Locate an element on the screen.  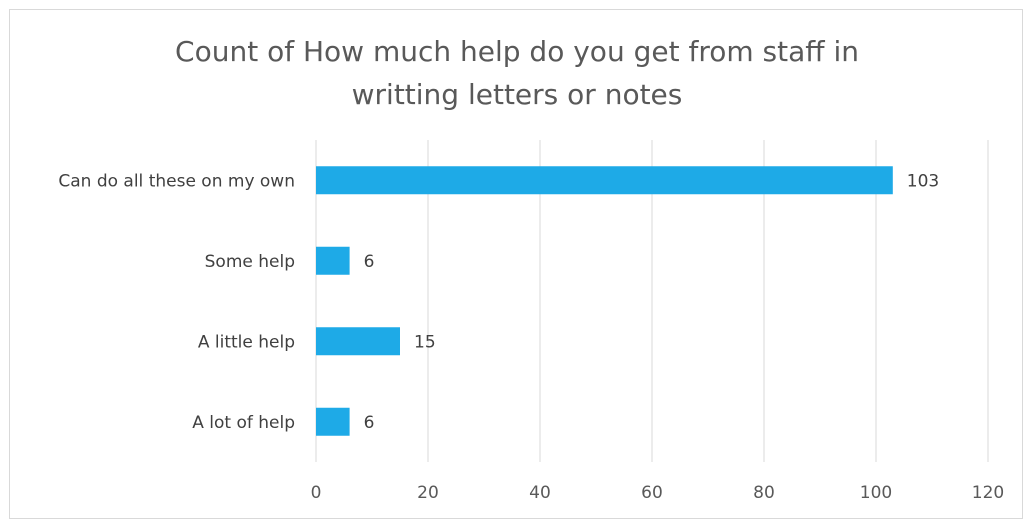
x-tick-label: 120 is located at coordinates (988, 493).